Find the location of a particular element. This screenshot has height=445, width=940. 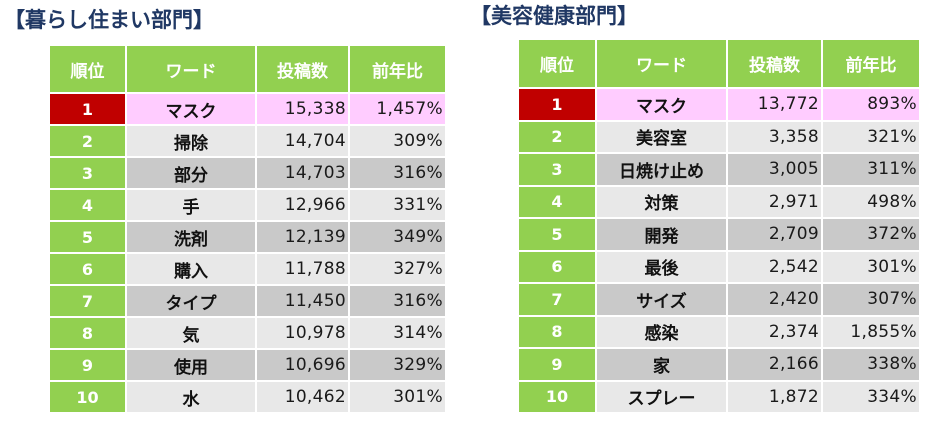

word-cell: 購入 is located at coordinates (191, 269).